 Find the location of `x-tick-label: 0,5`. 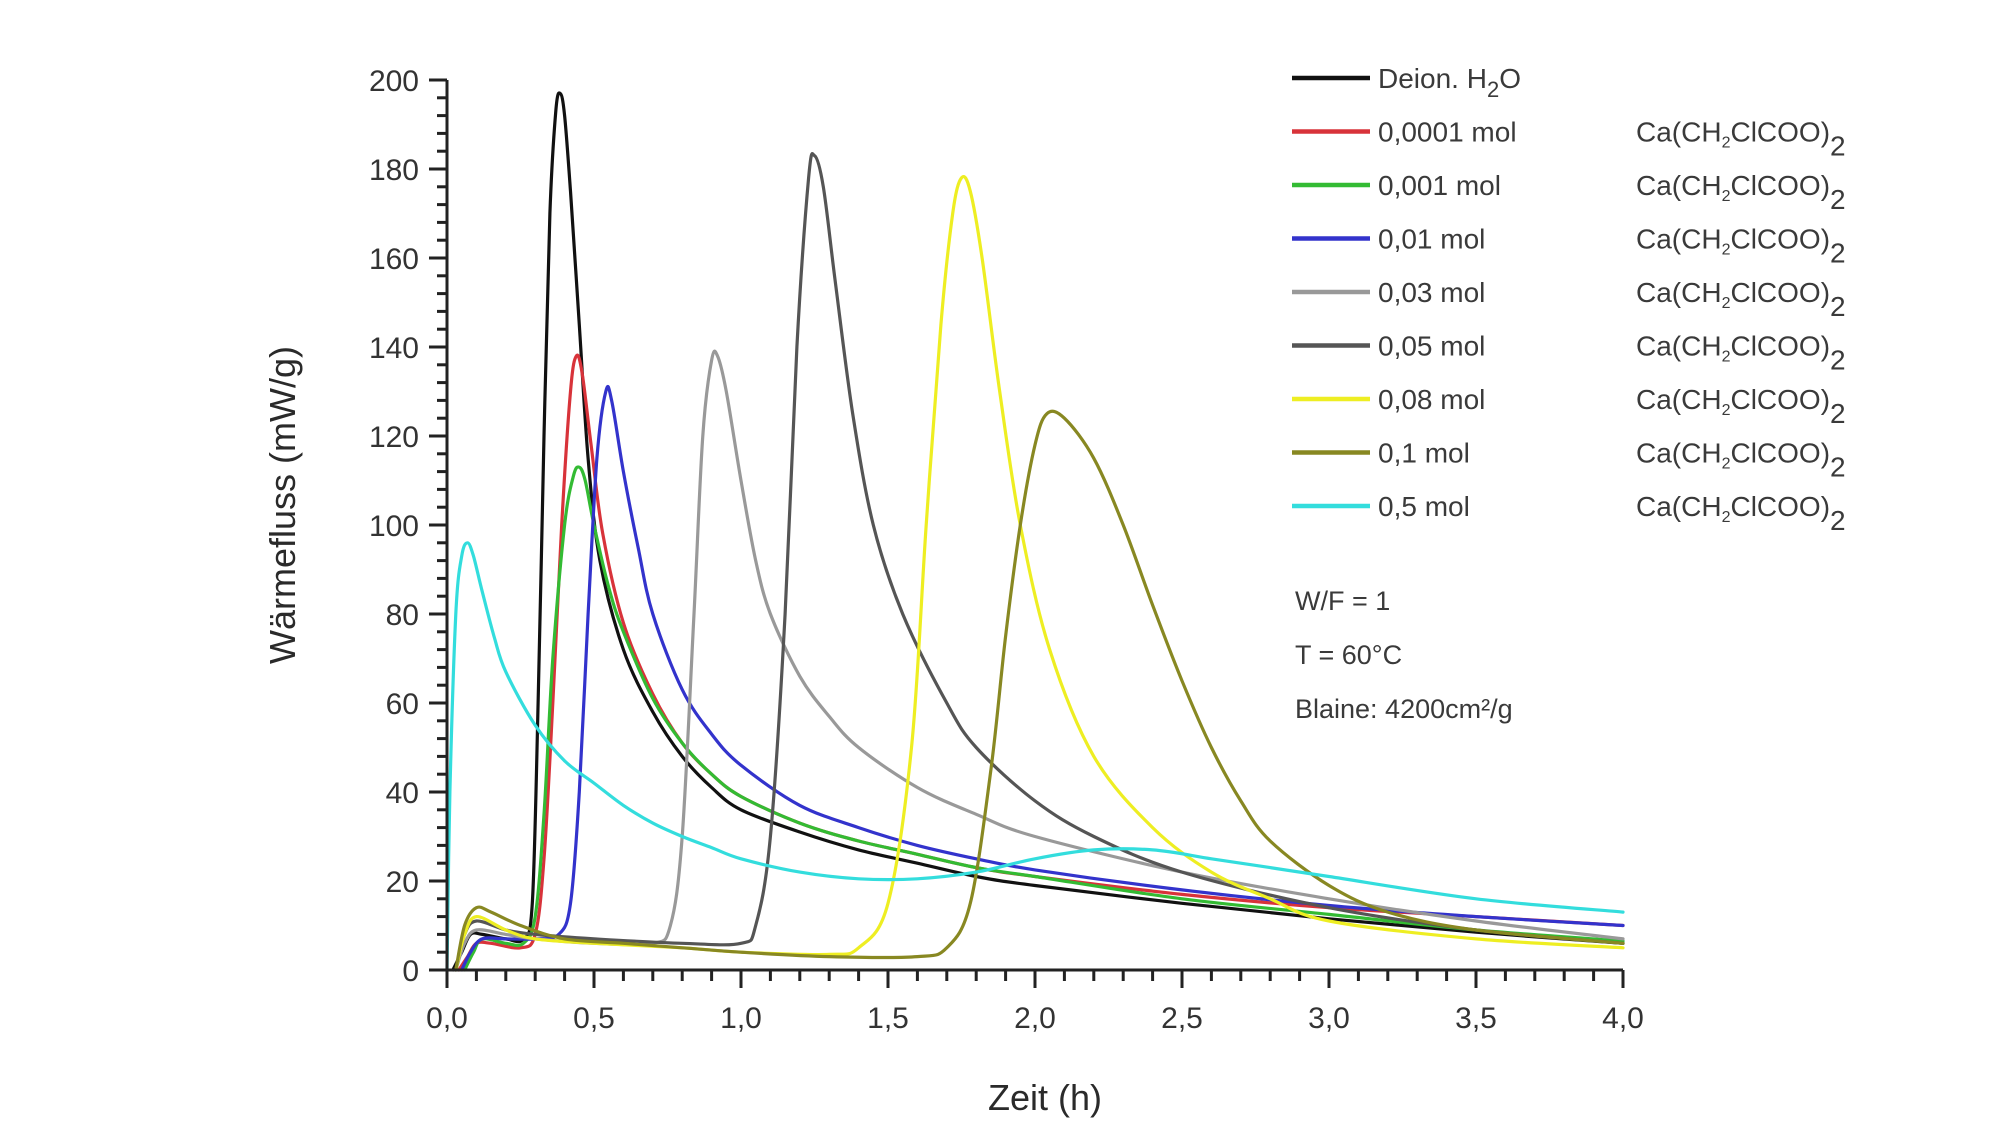

x-tick-label: 0,5 is located at coordinates (594, 1018).